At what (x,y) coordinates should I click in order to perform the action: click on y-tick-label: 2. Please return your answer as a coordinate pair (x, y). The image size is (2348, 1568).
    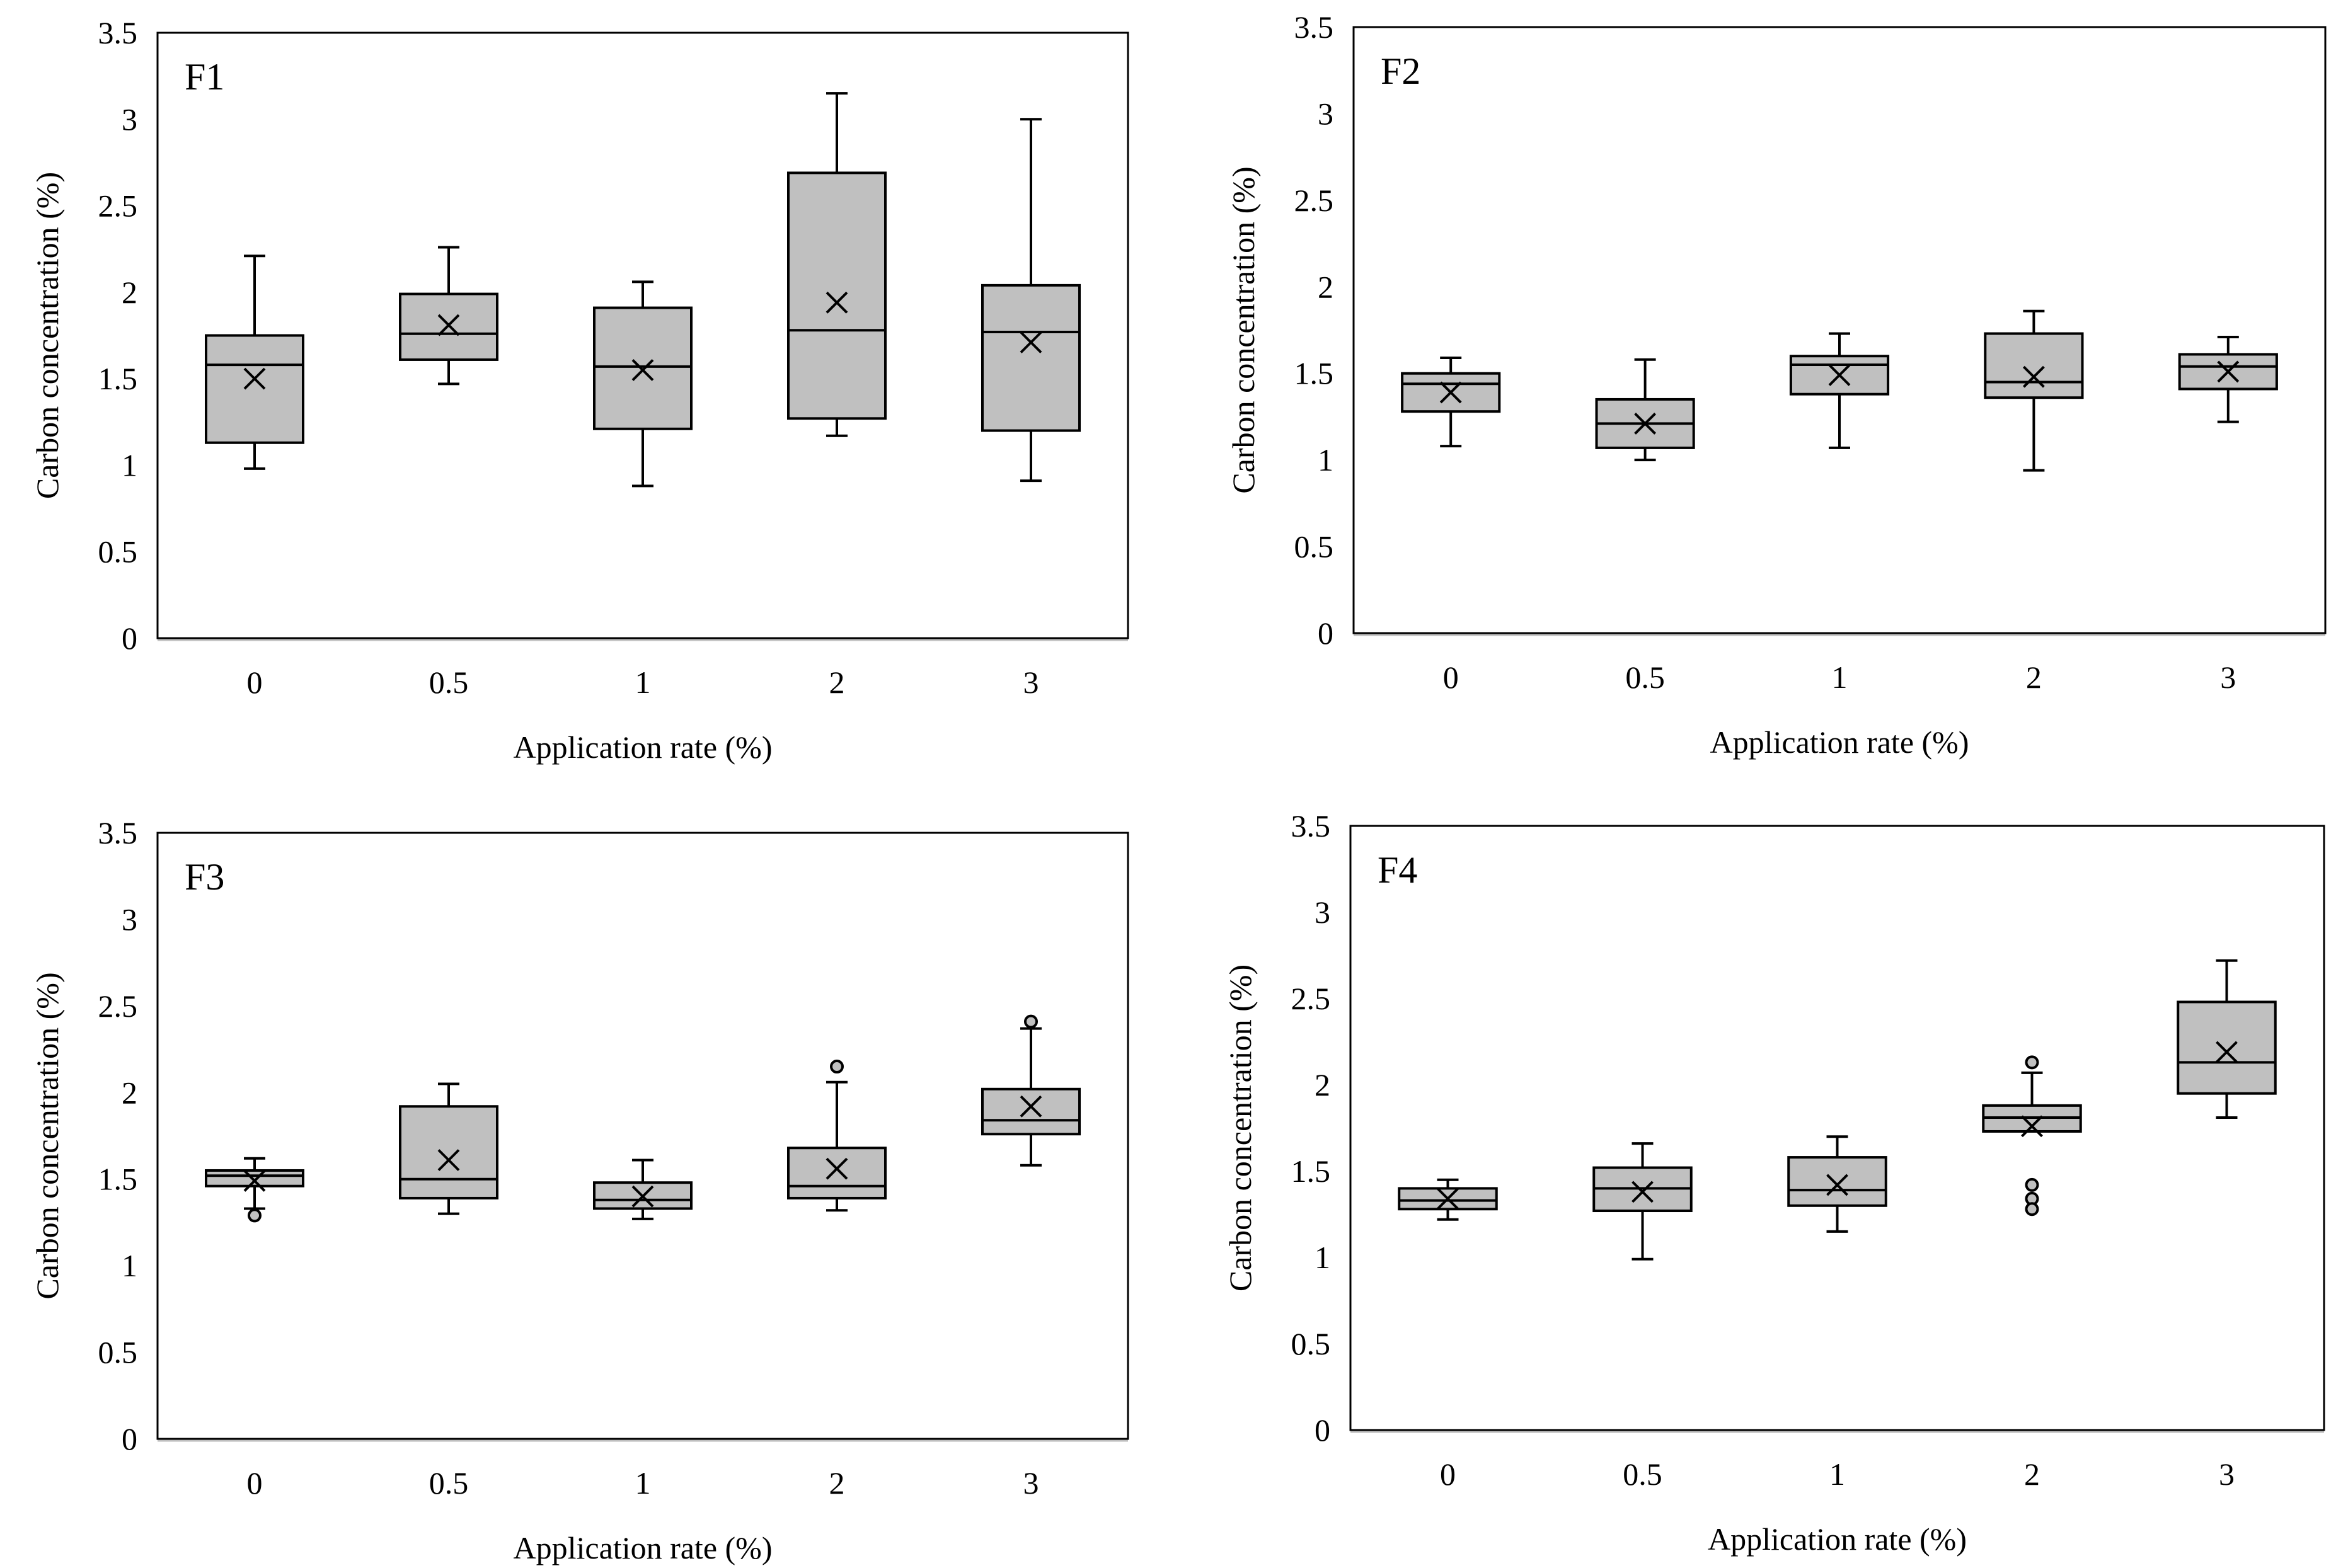
    Looking at the image, I should click on (129, 292).